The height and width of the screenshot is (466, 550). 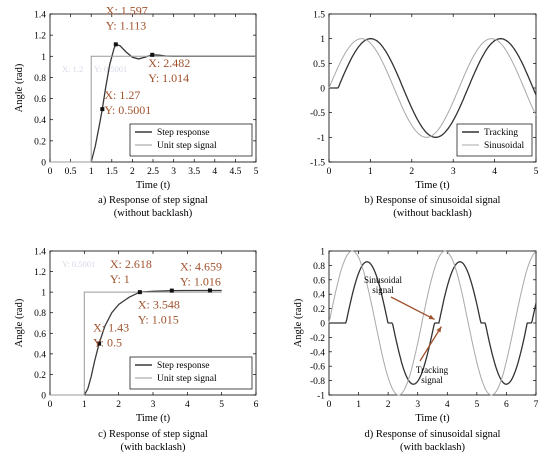 I want to click on datatip-label: Y: 1.113, so click(x=126, y=25).